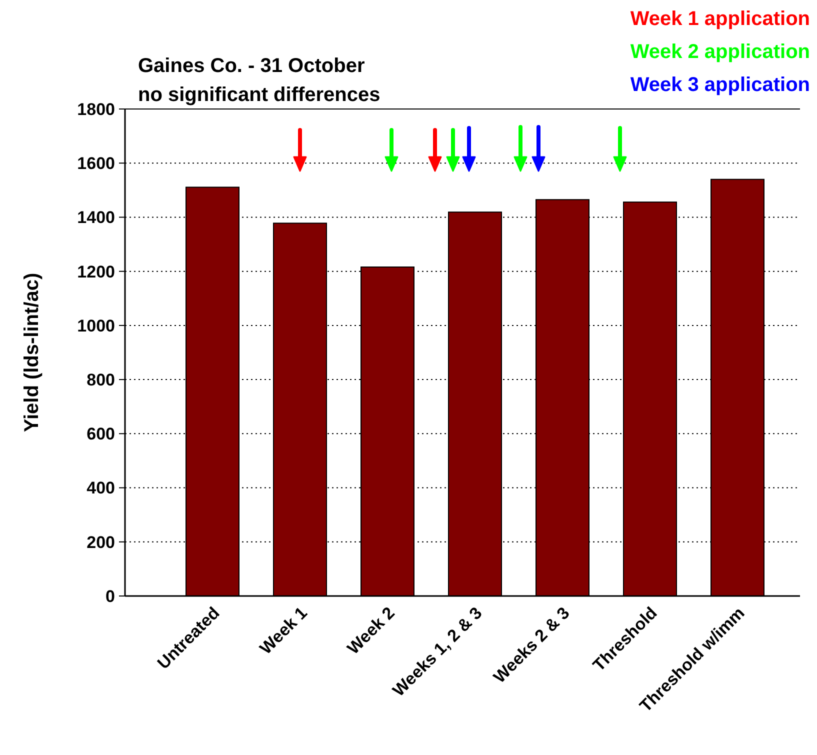  What do you see at coordinates (100, 380) in the screenshot?
I see `y-tick-label: 800` at bounding box center [100, 380].